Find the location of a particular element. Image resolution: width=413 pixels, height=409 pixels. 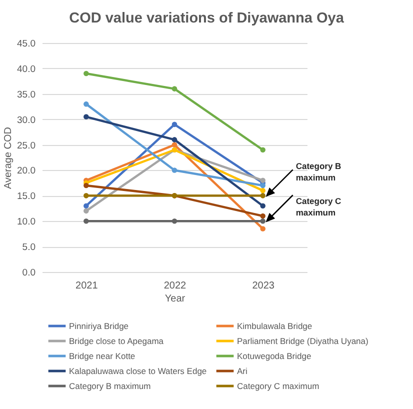

legend-label: Bridge near Kotte is located at coordinates (102, 356).